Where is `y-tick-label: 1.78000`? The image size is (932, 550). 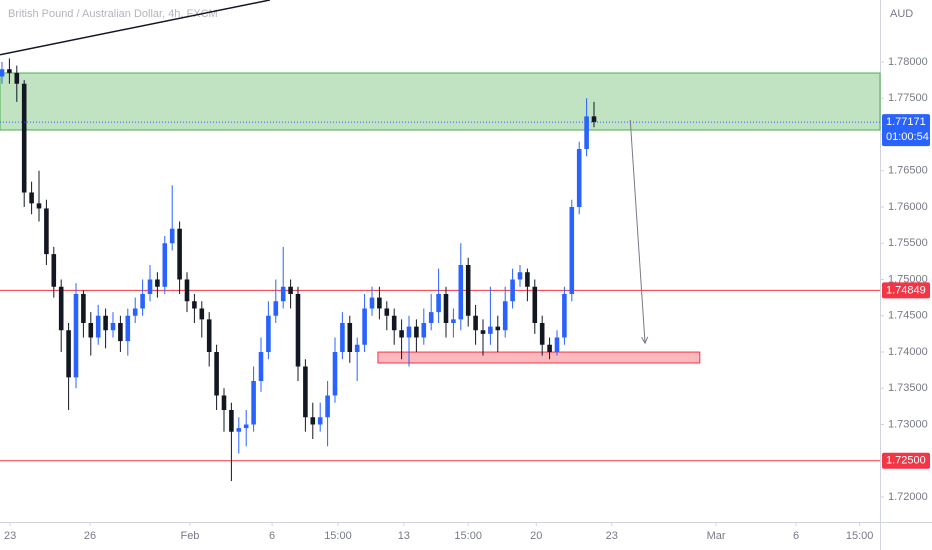 y-tick-label: 1.78000 is located at coordinates (908, 62).